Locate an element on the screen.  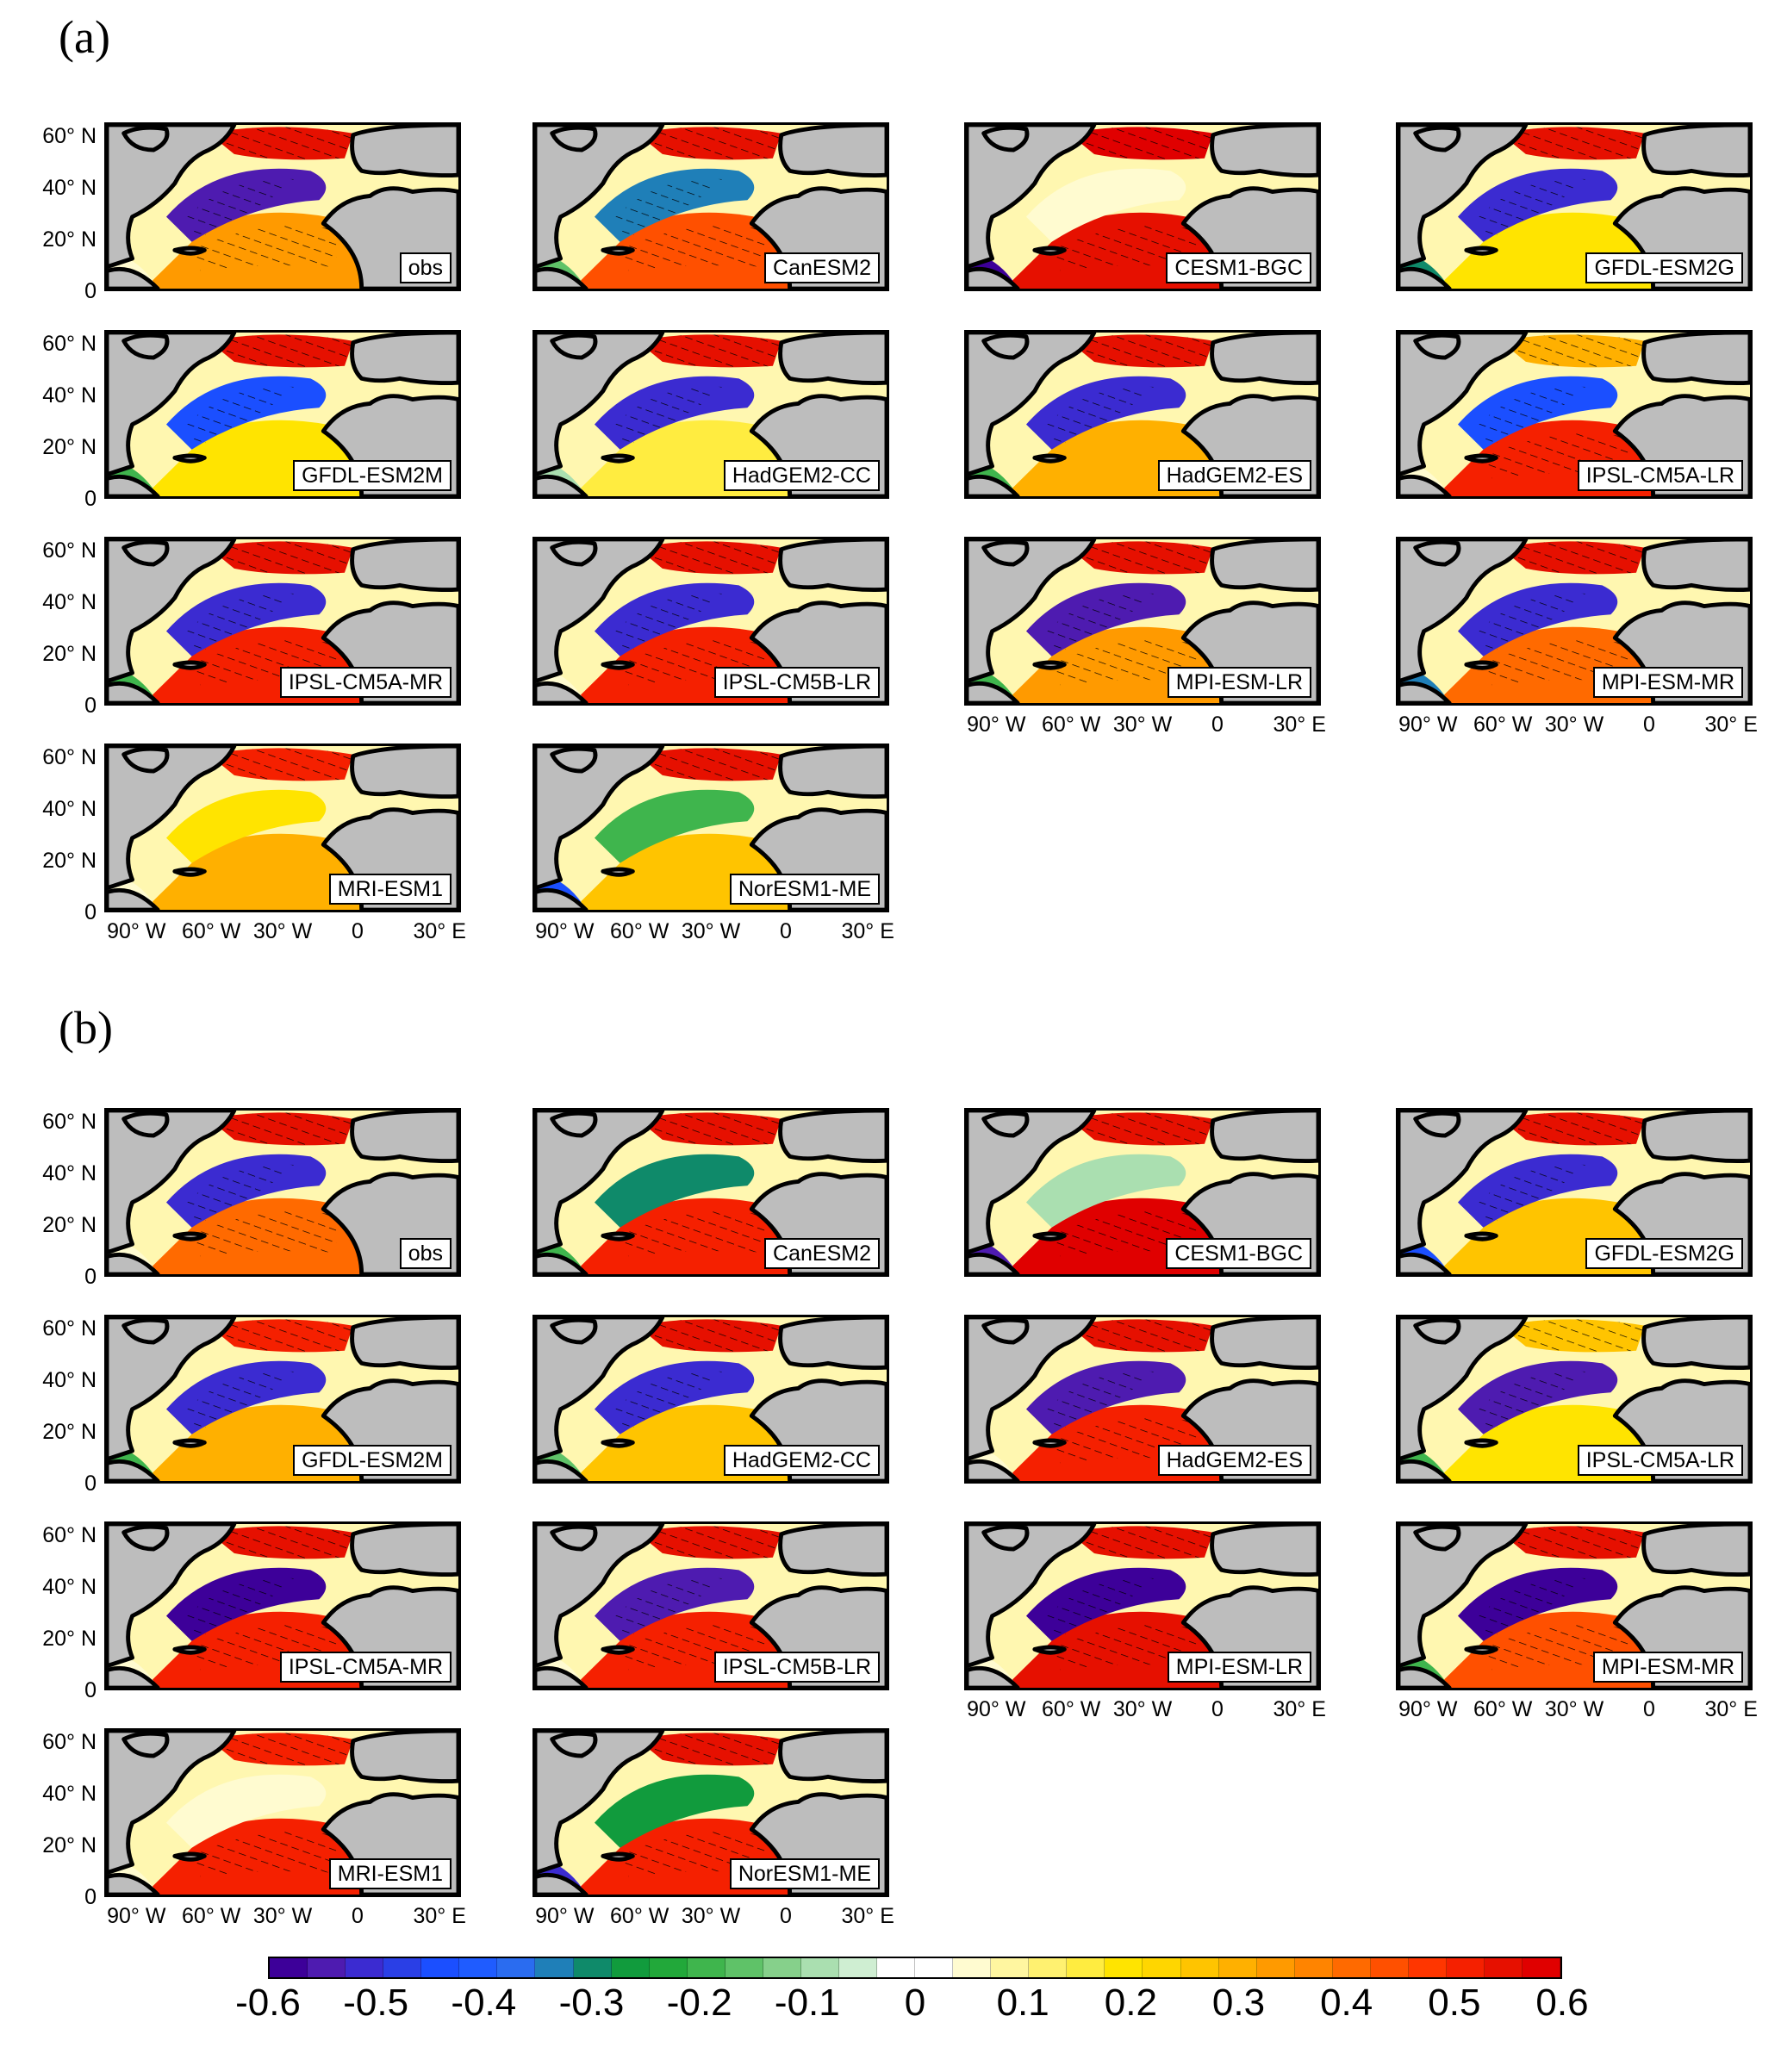
model-name-label: MPI-ESM-MR is located at coordinates (1667, 1668).